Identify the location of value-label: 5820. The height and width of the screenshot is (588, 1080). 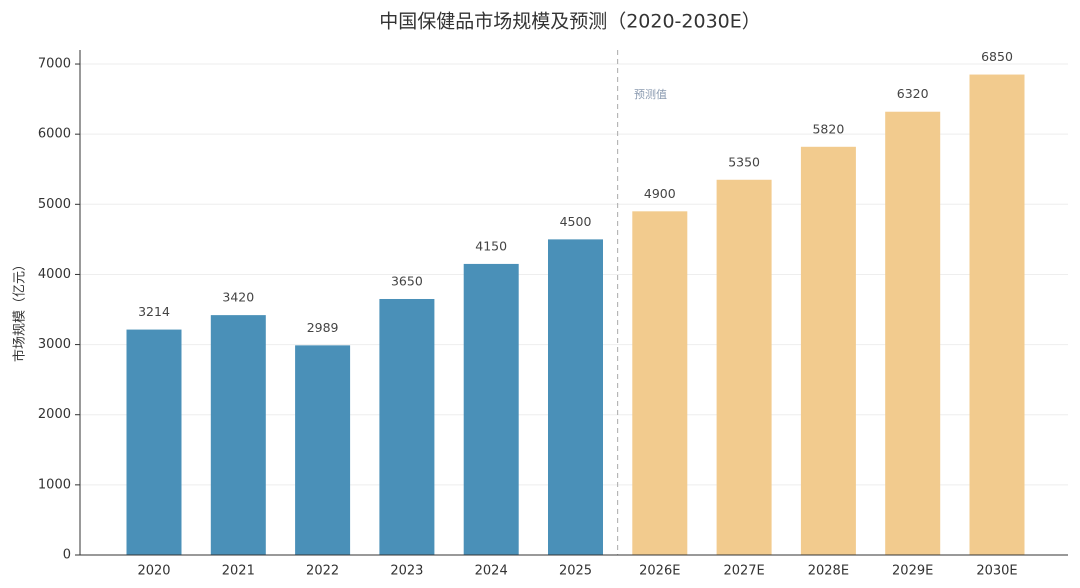
(828, 128).